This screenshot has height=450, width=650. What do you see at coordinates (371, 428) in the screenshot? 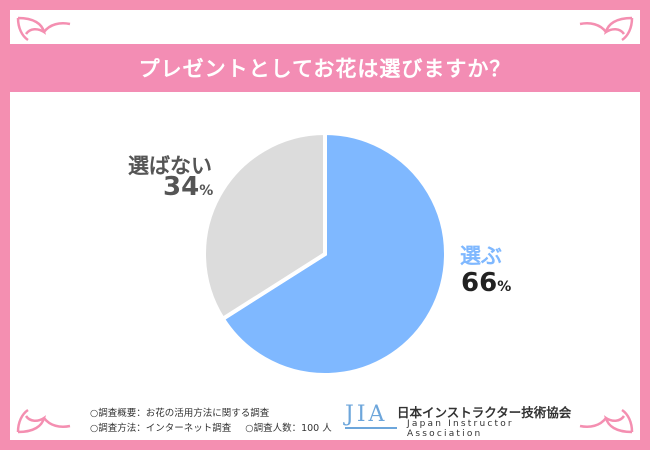
I see `logo-underline` at bounding box center [371, 428].